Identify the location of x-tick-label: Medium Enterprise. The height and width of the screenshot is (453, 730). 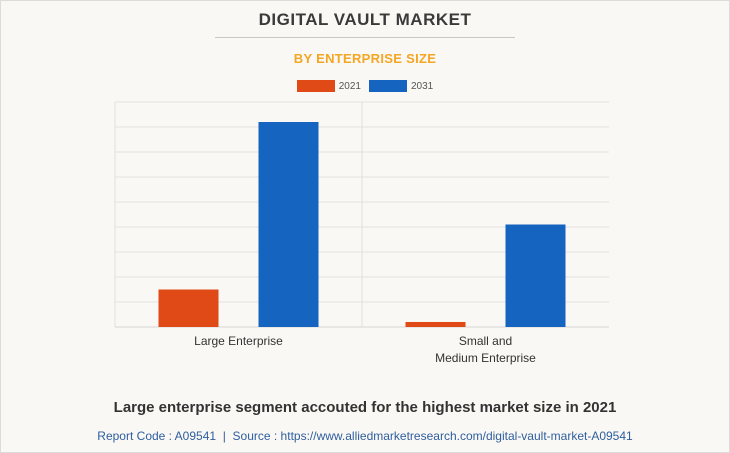
(485, 358).